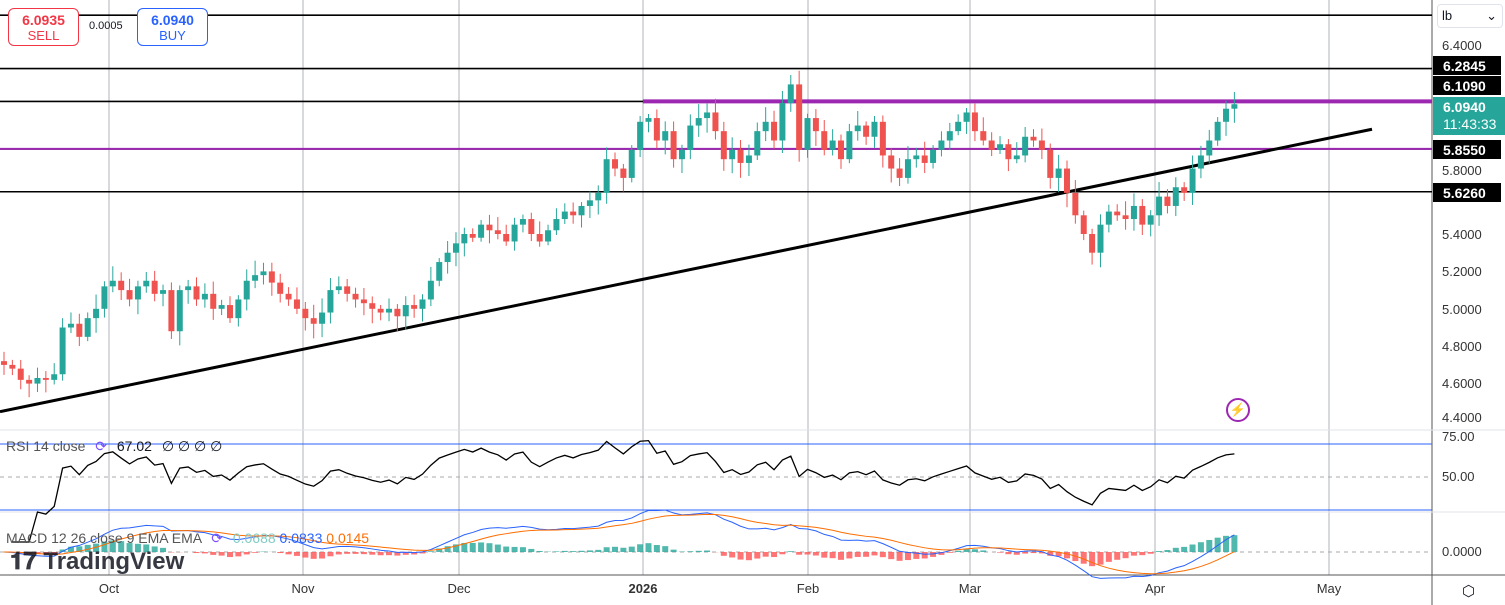 Image resolution: width=1505 pixels, height=605 pixels. I want to click on macd-line, so click(619, 544).